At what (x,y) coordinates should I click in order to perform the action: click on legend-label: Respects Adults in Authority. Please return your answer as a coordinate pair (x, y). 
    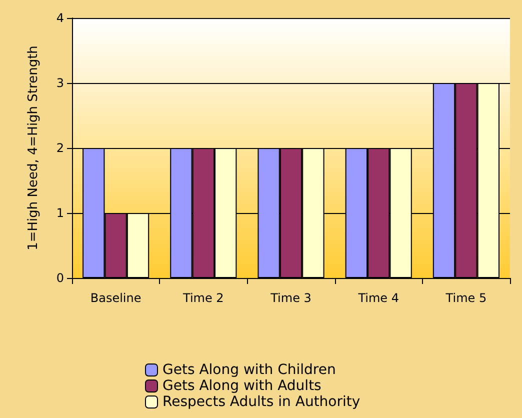
    Looking at the image, I should click on (261, 402).